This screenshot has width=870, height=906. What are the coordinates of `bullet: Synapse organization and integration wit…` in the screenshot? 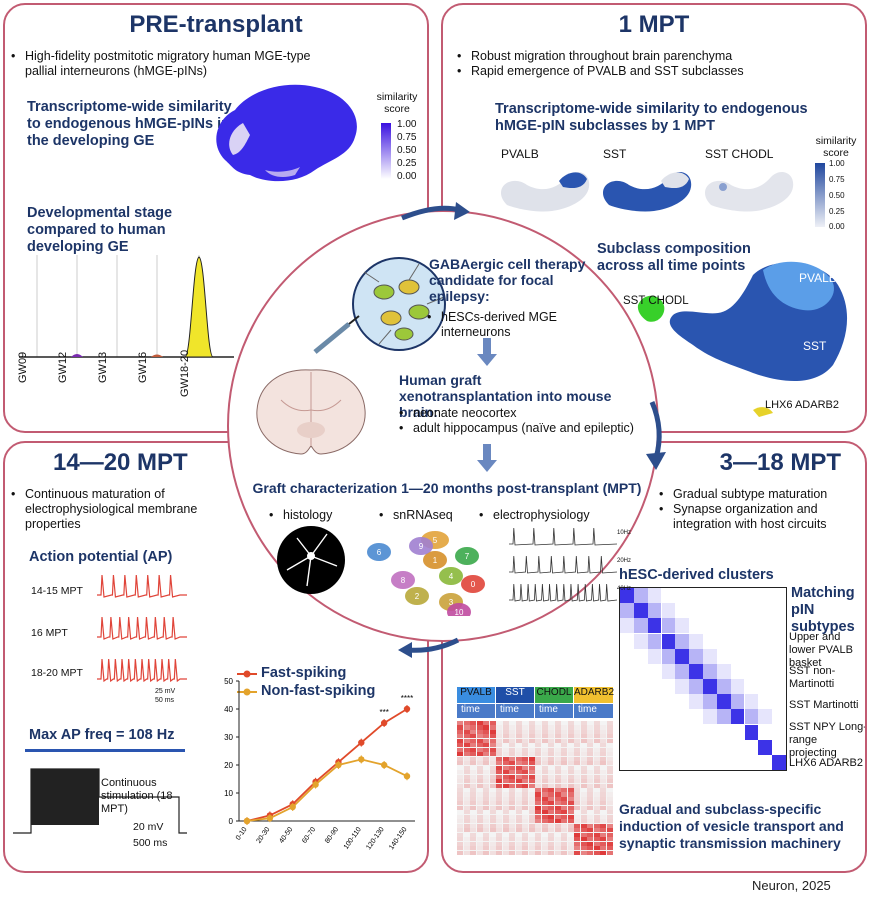 It's located at (759, 517).